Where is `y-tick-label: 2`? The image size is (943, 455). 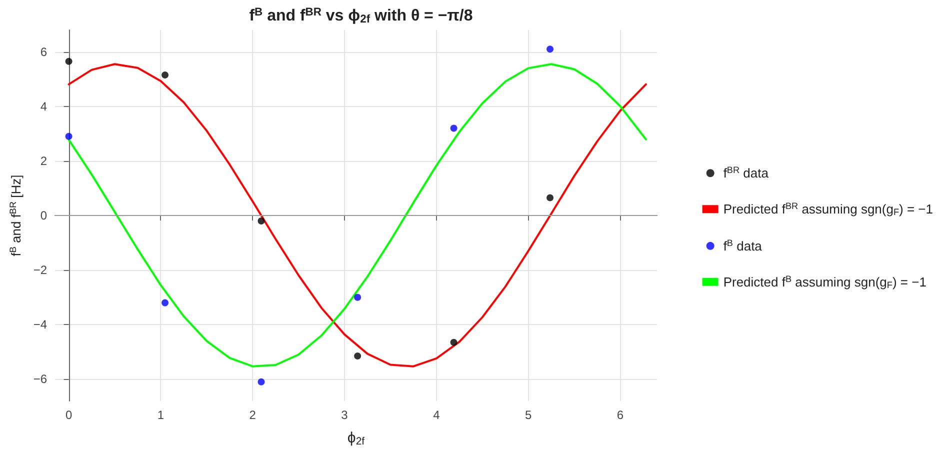 y-tick-label: 2 is located at coordinates (44, 161).